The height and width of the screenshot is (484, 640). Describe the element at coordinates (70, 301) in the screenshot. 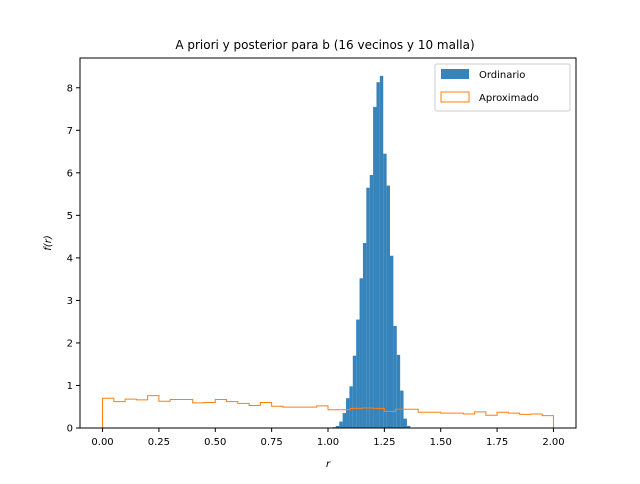

I see `y-tick-label: 3` at that location.